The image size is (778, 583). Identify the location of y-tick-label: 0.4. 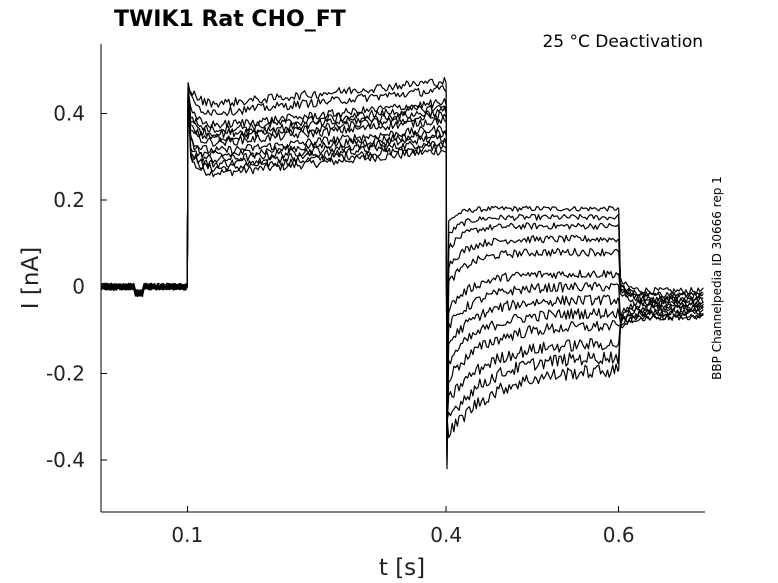
(69, 113).